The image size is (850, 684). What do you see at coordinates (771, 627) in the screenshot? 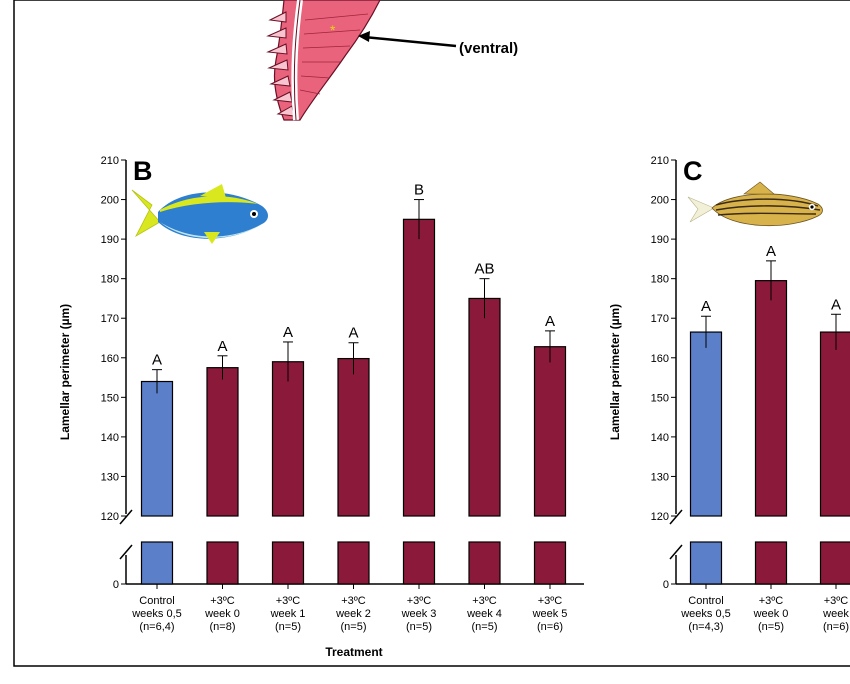
I see `panel-c-category-label: (n=5)` at bounding box center [771, 627].